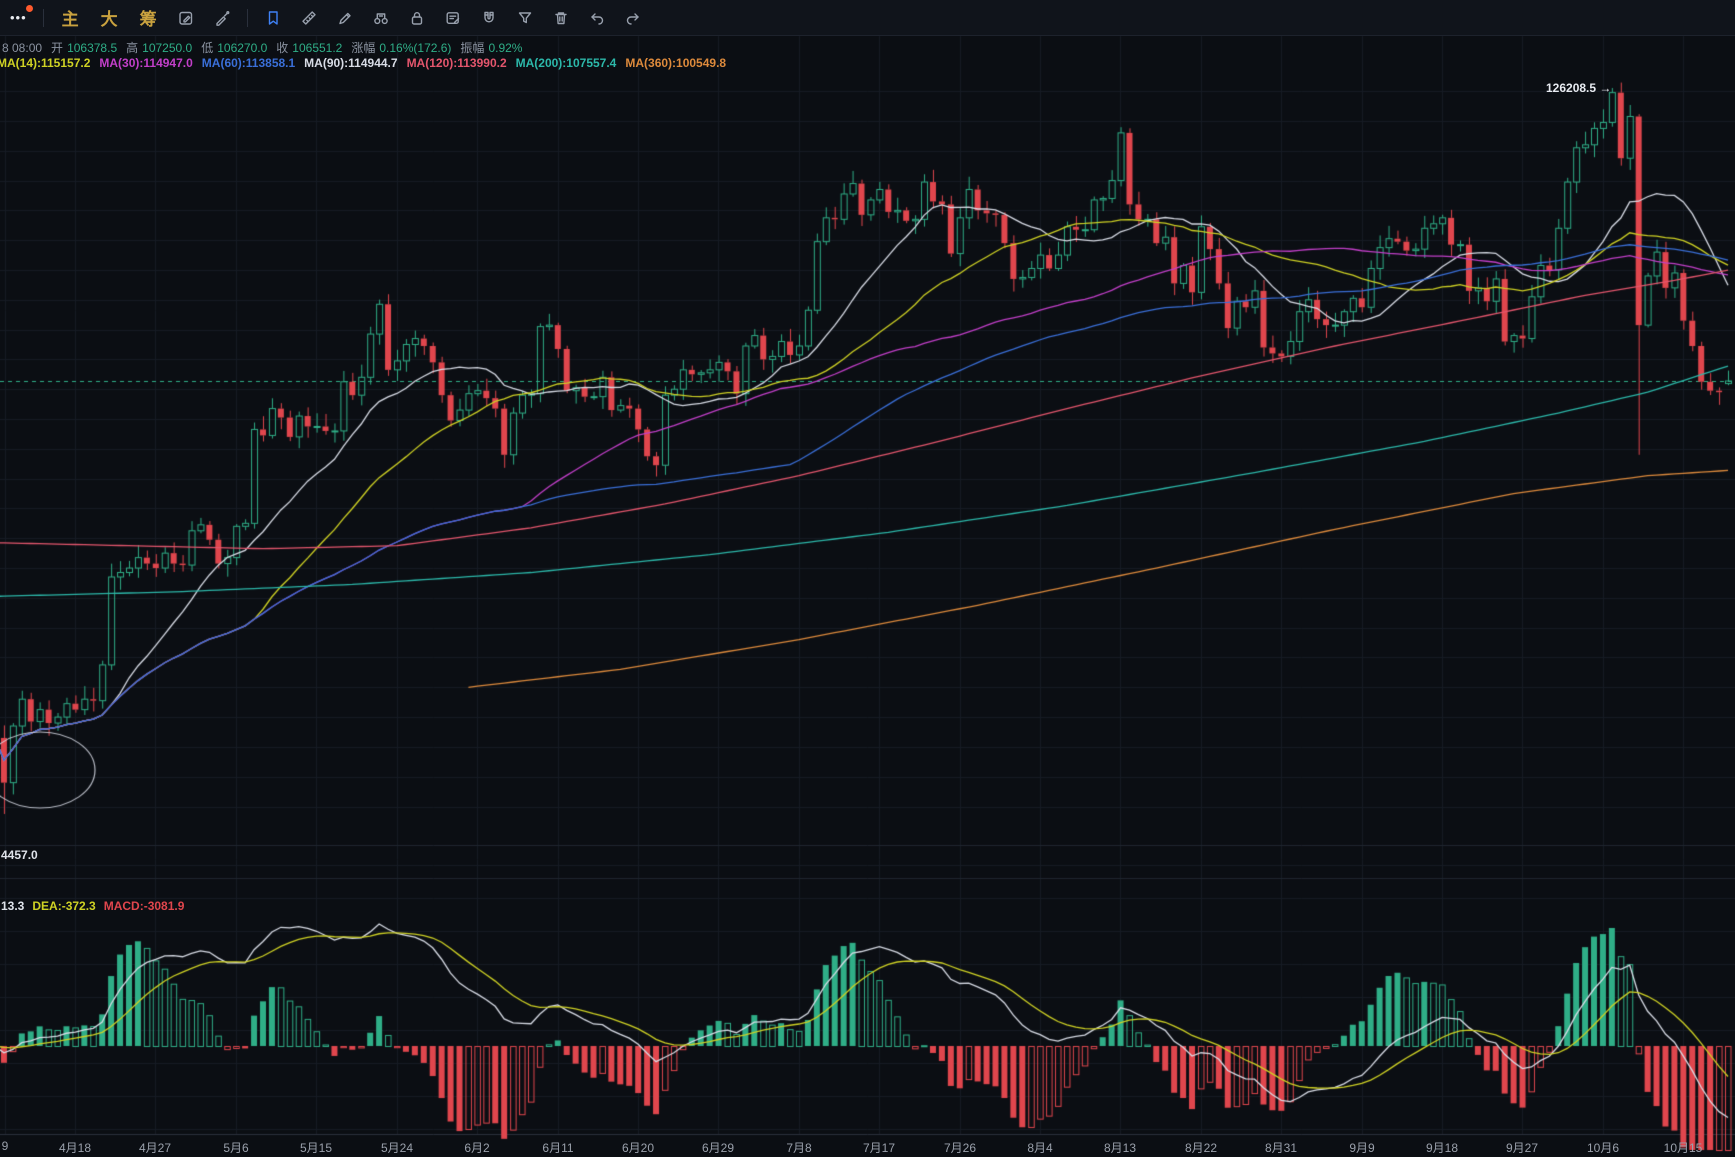 The width and height of the screenshot is (1735, 1157). What do you see at coordinates (345, 18) in the screenshot?
I see `pen-icon` at bounding box center [345, 18].